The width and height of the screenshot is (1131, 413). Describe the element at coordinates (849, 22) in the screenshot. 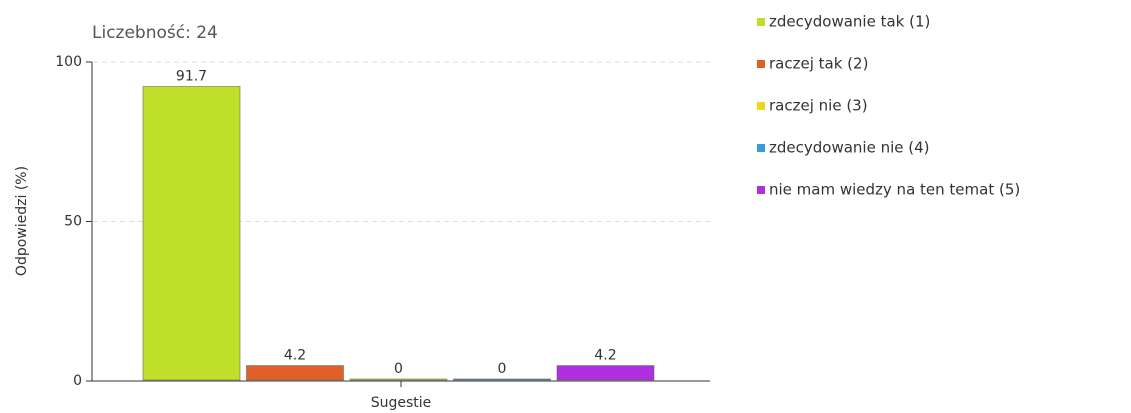

I see `legend-label: zdecydowanie tak (1)` at that location.